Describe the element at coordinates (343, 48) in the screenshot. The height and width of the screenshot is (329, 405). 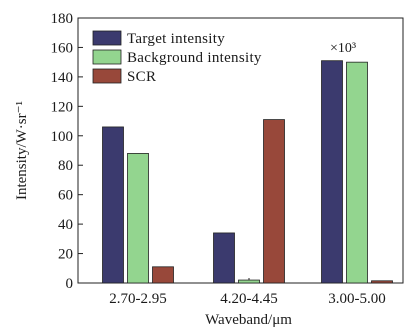
I see `scale-annotation: ×10³` at that location.